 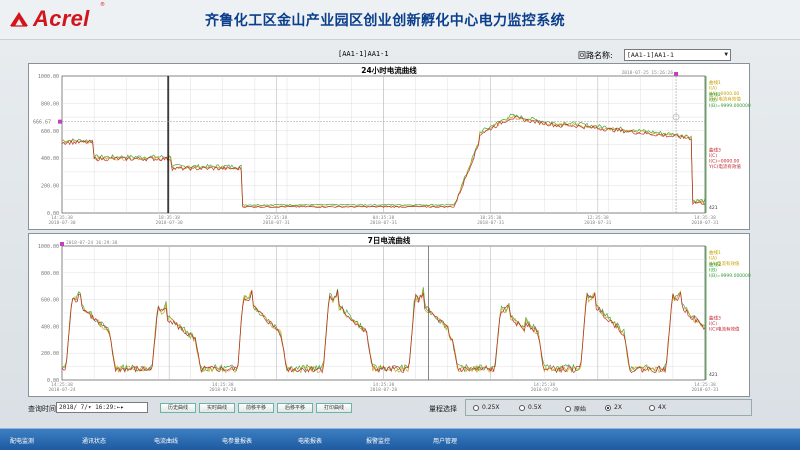 What do you see at coordinates (94, 441) in the screenshot?
I see `nav-item-comm-status: 通讯状态` at bounding box center [94, 441].